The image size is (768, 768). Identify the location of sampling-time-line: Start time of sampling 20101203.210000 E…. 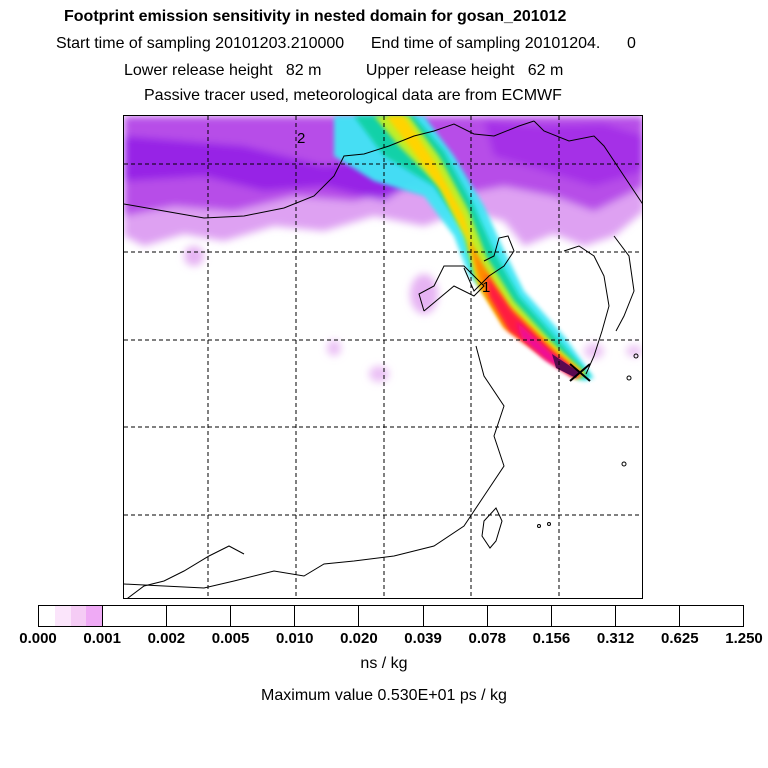
(346, 43).